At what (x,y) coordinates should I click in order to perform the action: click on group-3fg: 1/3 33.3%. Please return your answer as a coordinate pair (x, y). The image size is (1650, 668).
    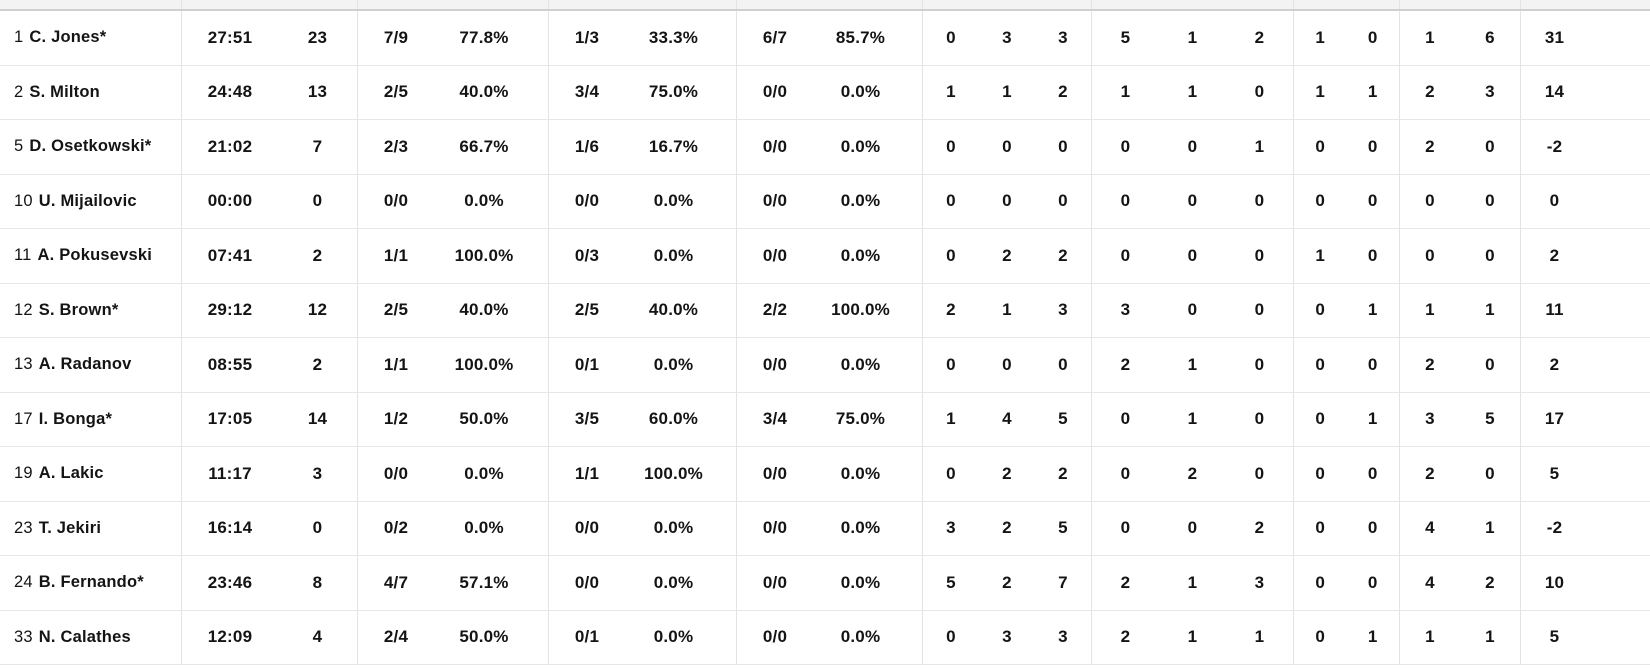
    Looking at the image, I should click on (642, 38).